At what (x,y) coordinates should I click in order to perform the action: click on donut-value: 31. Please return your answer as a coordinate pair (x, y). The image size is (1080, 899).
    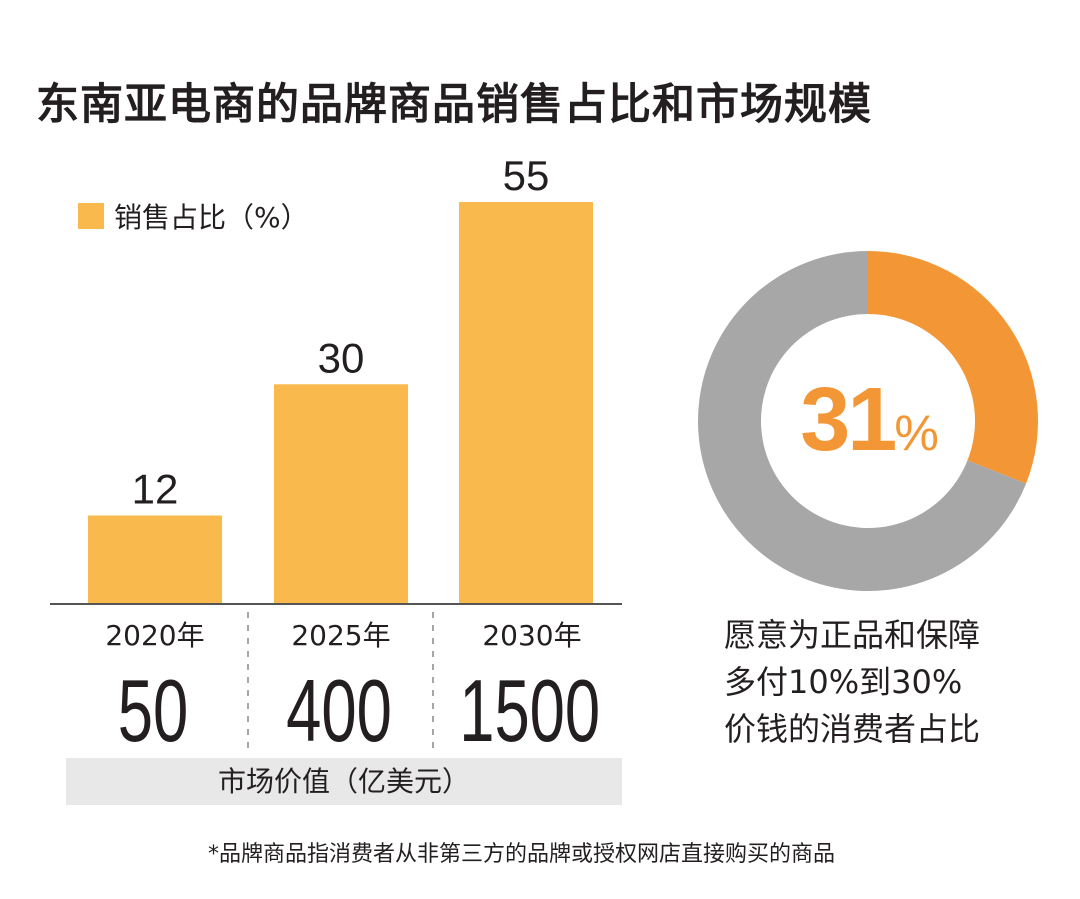
    Looking at the image, I should click on (848, 420).